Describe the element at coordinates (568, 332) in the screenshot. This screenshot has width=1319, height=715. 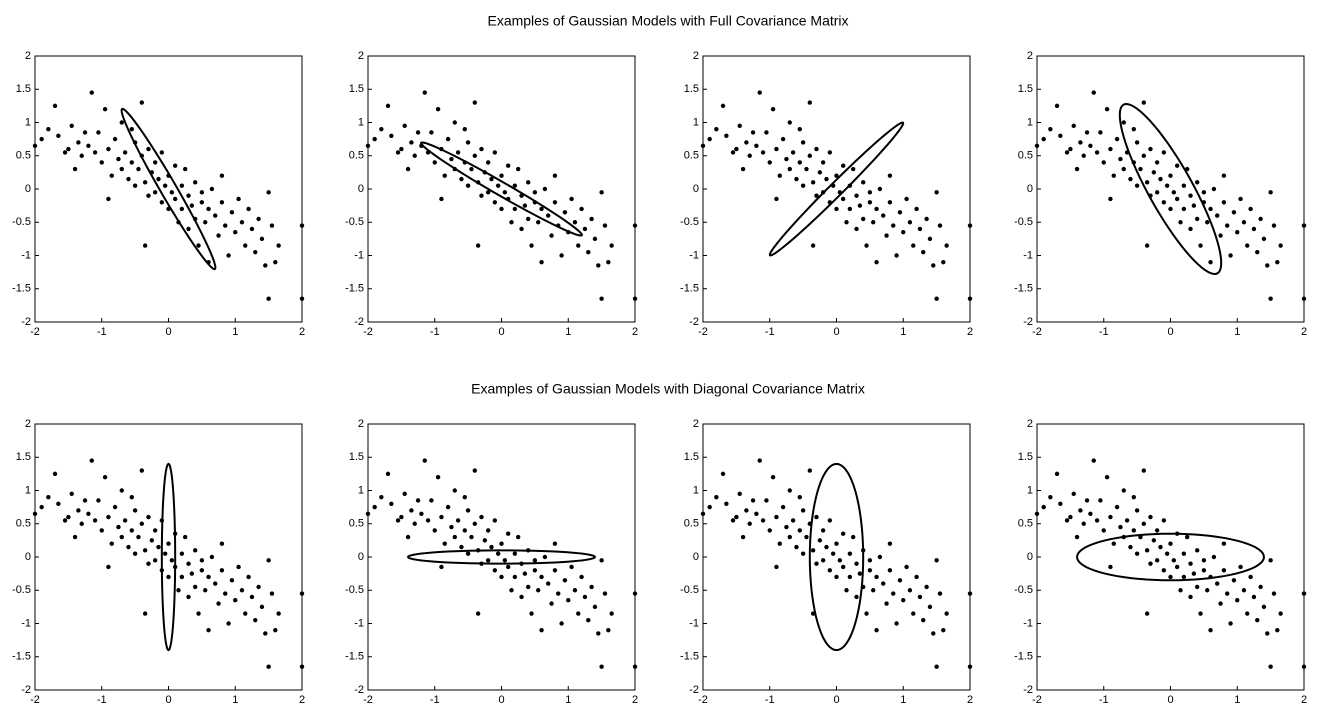
I see `x-tick-label: 1` at that location.